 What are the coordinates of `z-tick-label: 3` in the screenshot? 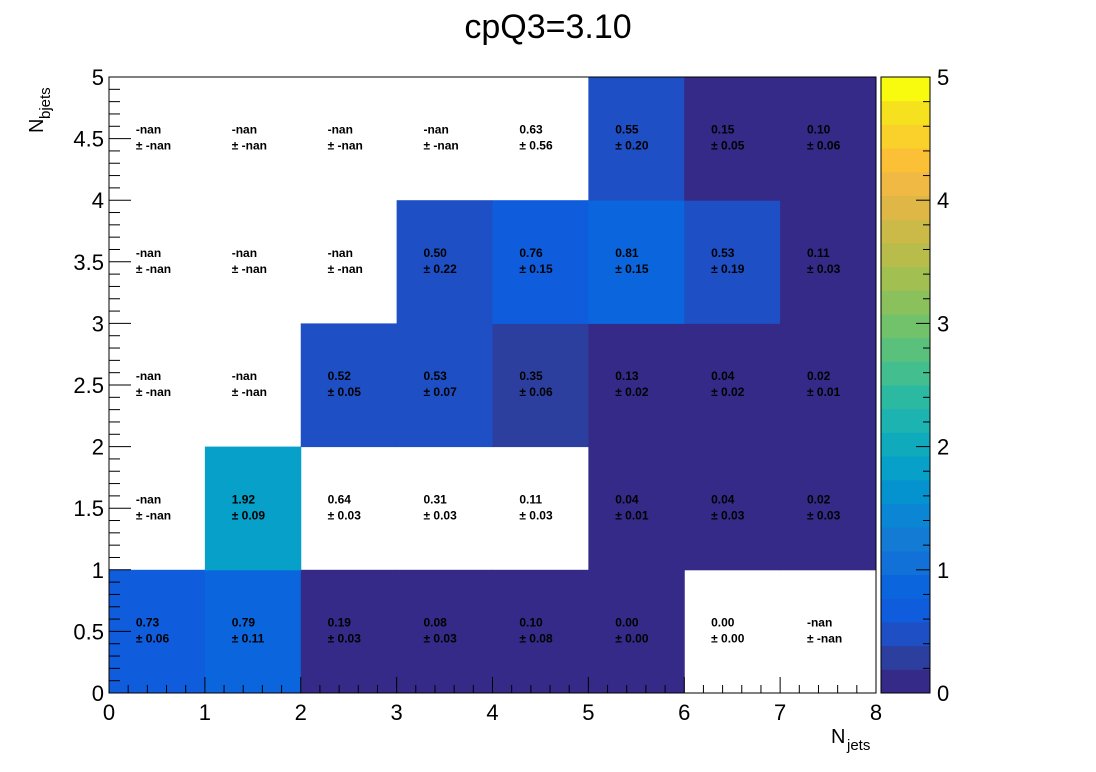 It's located at (943, 323).